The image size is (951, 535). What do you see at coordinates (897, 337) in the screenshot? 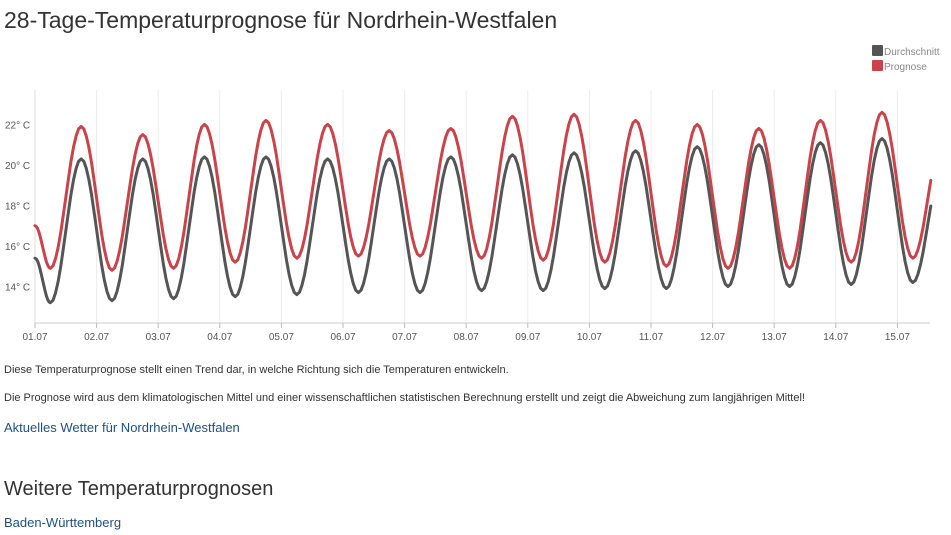
I see `x-tick-label: 15.07` at bounding box center [897, 337].